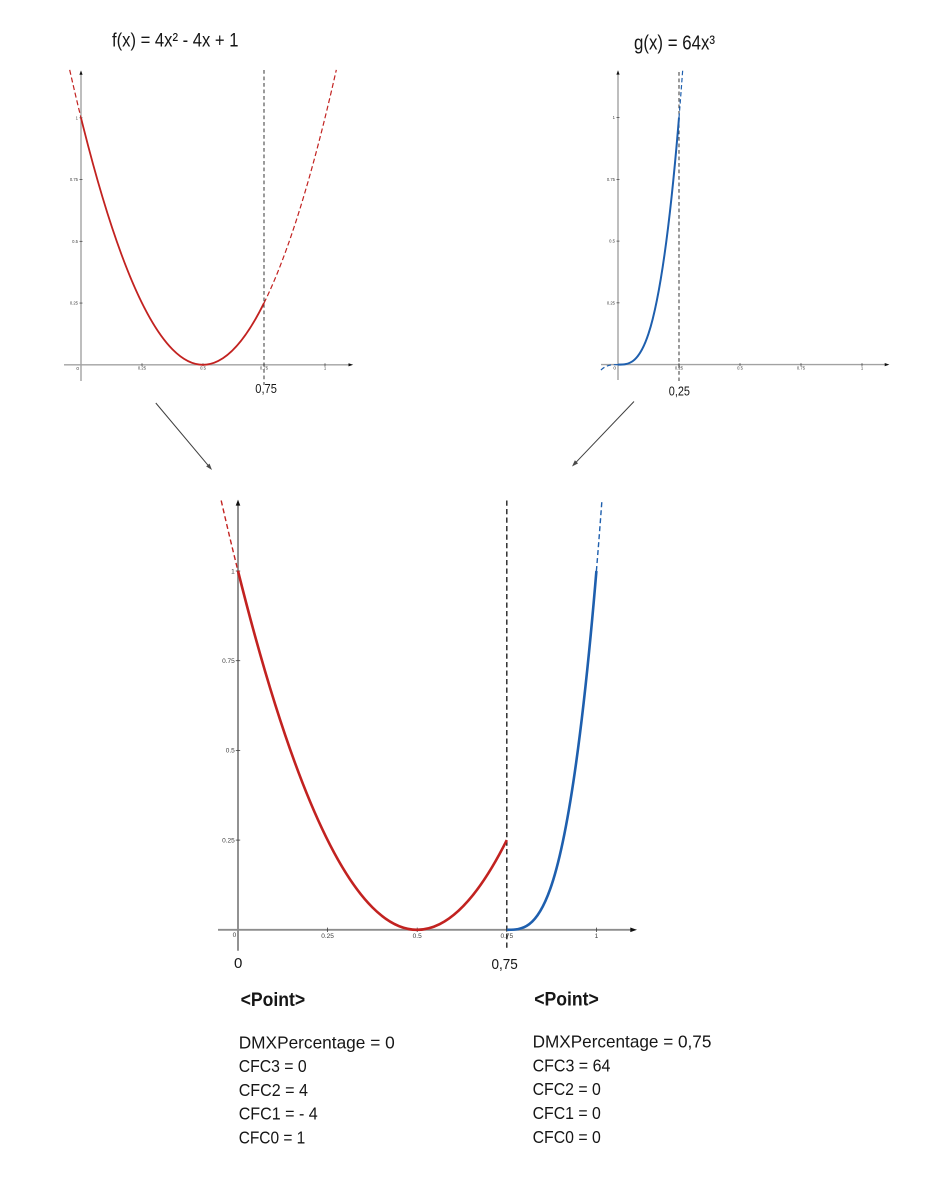 The width and height of the screenshot is (945, 1186). What do you see at coordinates (567, 1089) in the screenshot?
I see `svg-text: CFC2 = 0` at bounding box center [567, 1089].